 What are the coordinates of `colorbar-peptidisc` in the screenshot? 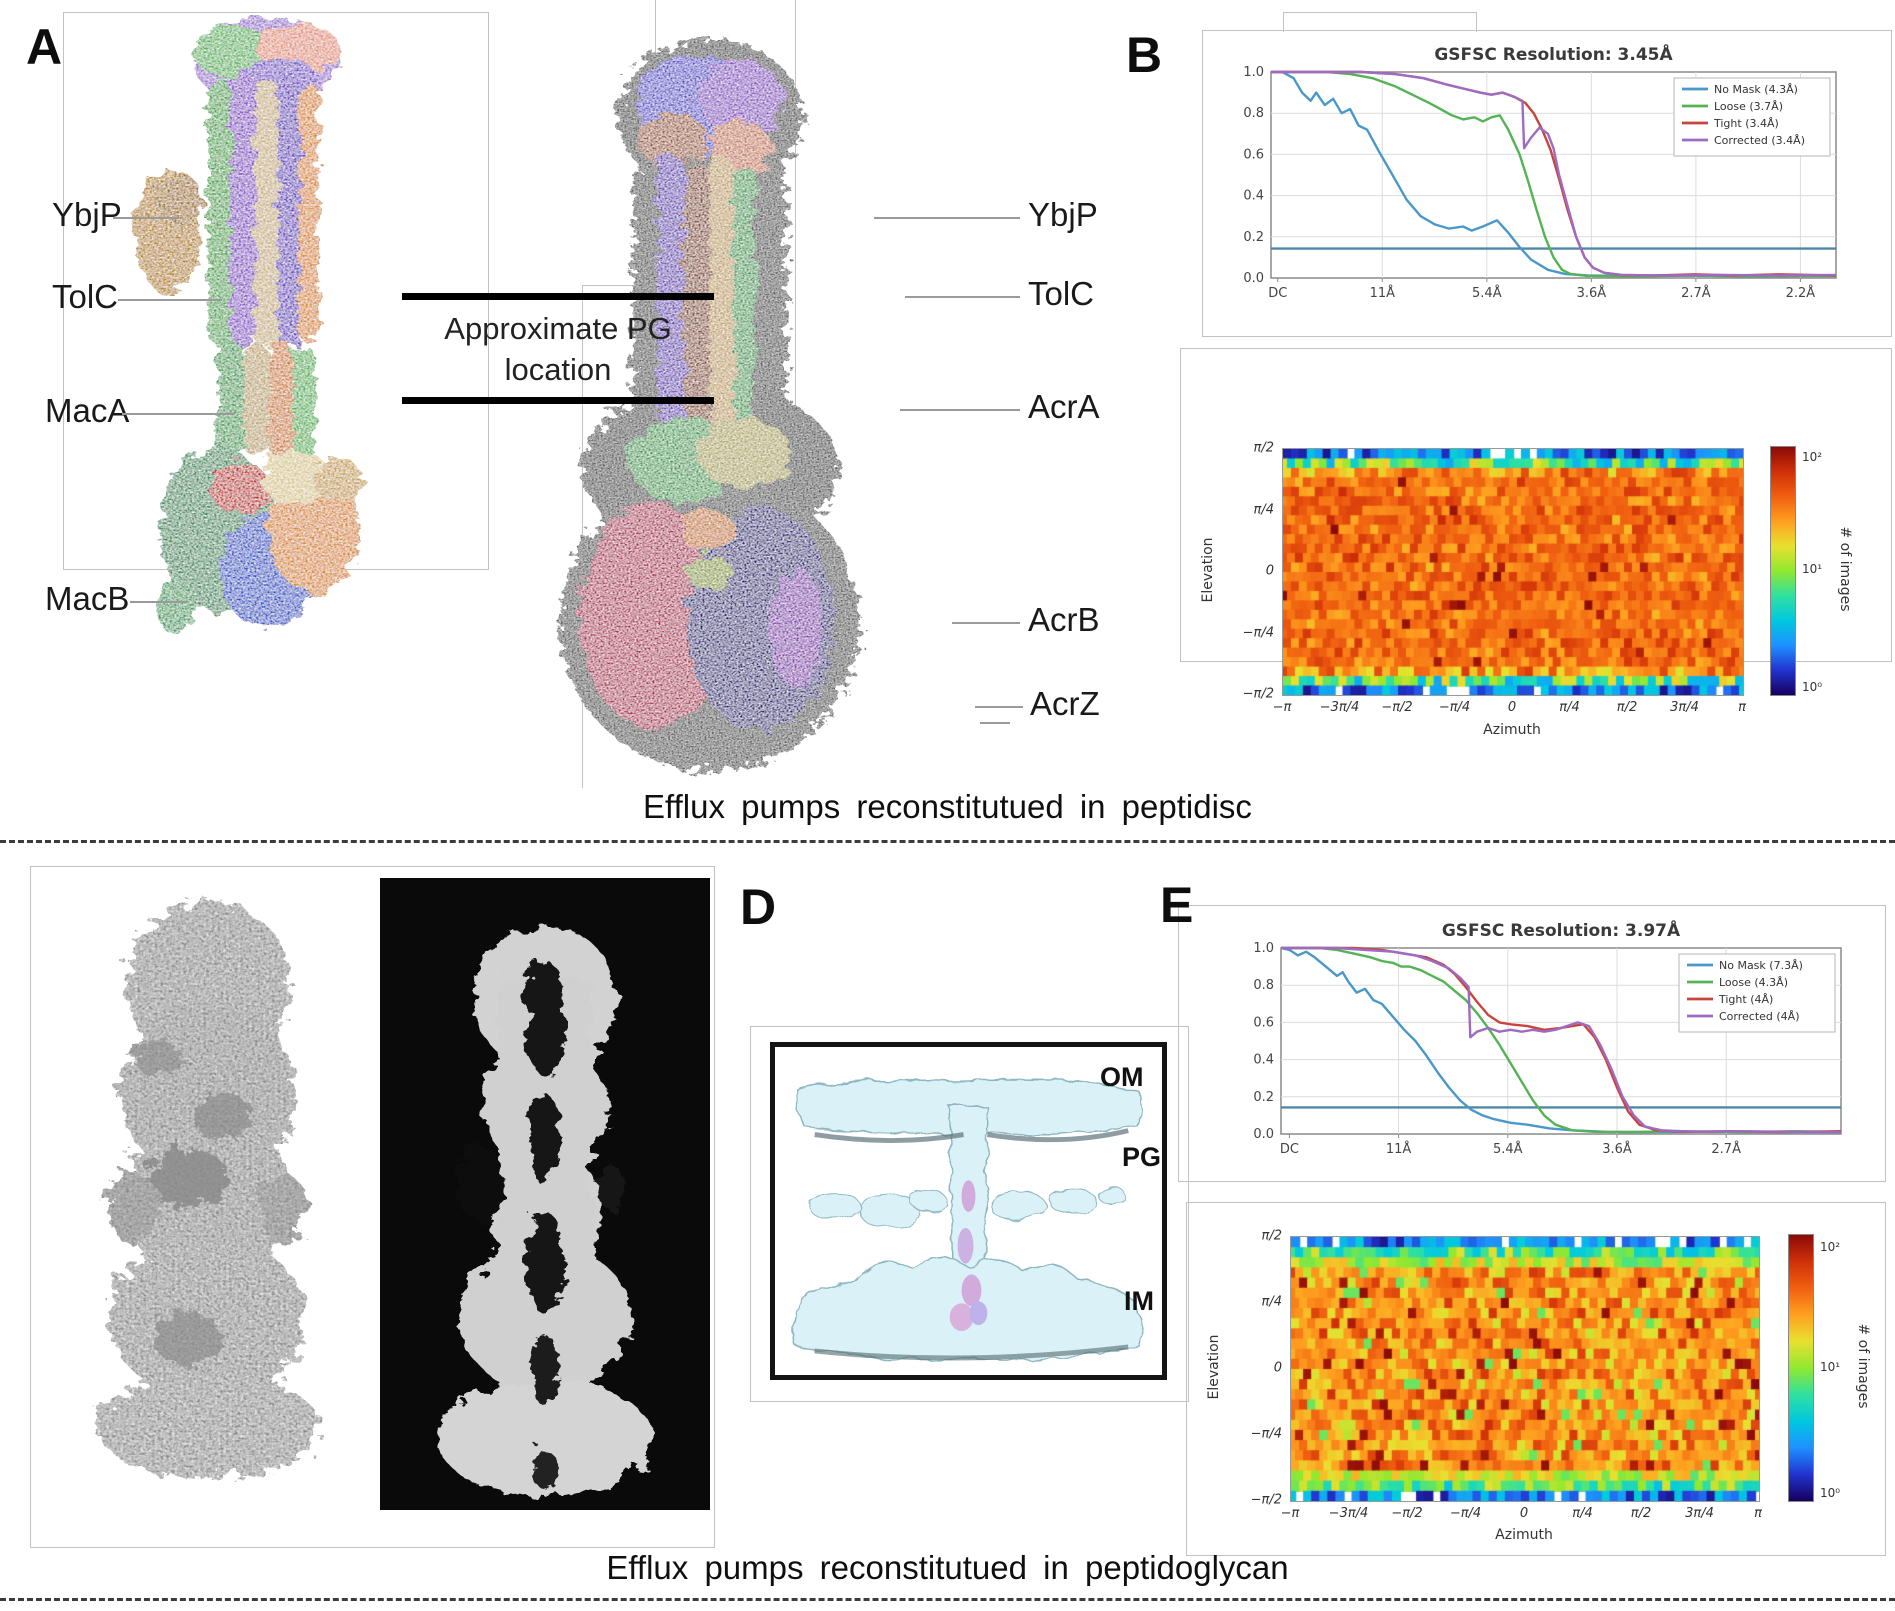 It's located at (1783, 571).